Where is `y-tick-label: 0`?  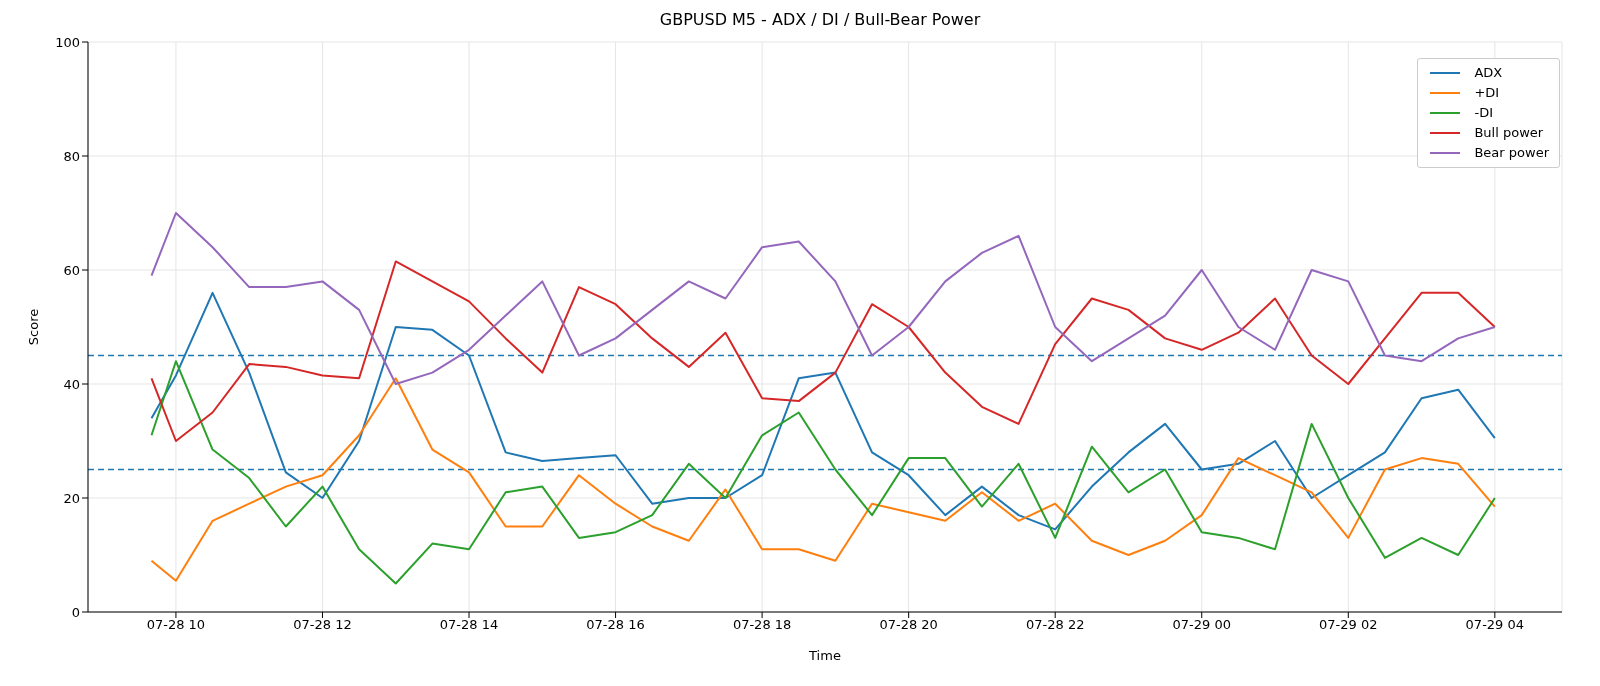 y-tick-label: 0 is located at coordinates (75, 612).